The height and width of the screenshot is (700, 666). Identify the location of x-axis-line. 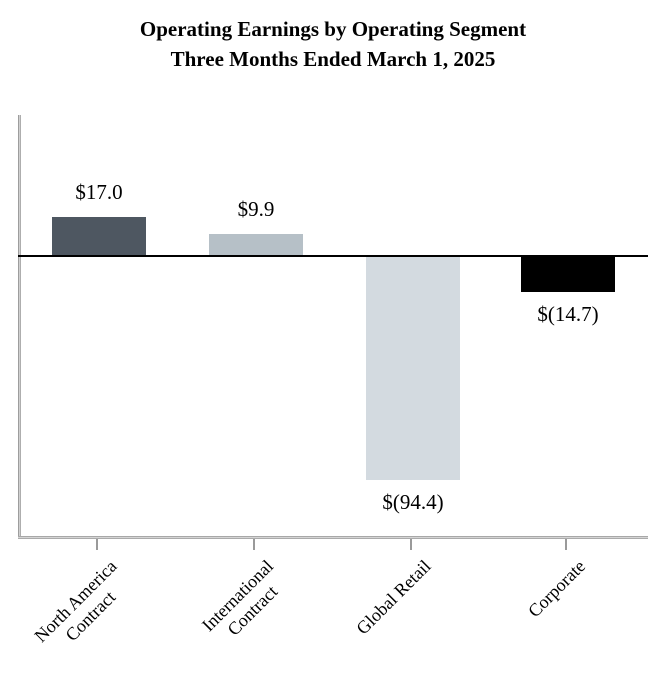
(333, 537).